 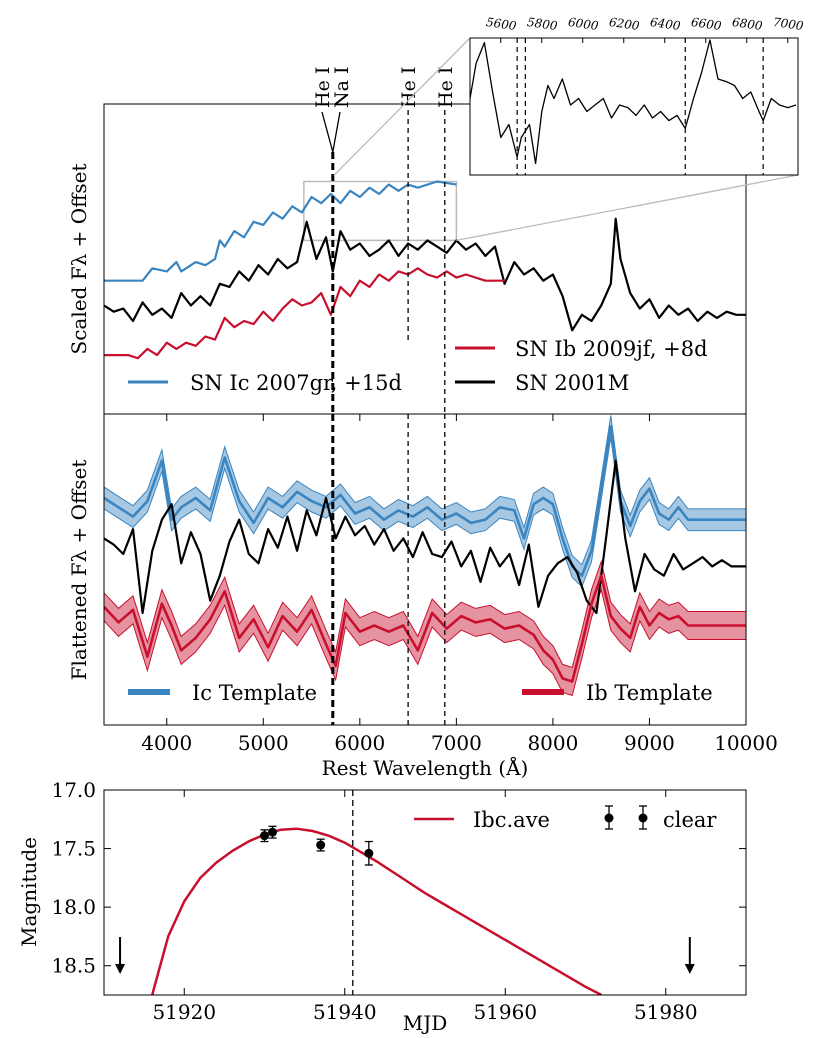 I want to click on inset-xtick-label-5600: 5600, so click(x=501, y=24).